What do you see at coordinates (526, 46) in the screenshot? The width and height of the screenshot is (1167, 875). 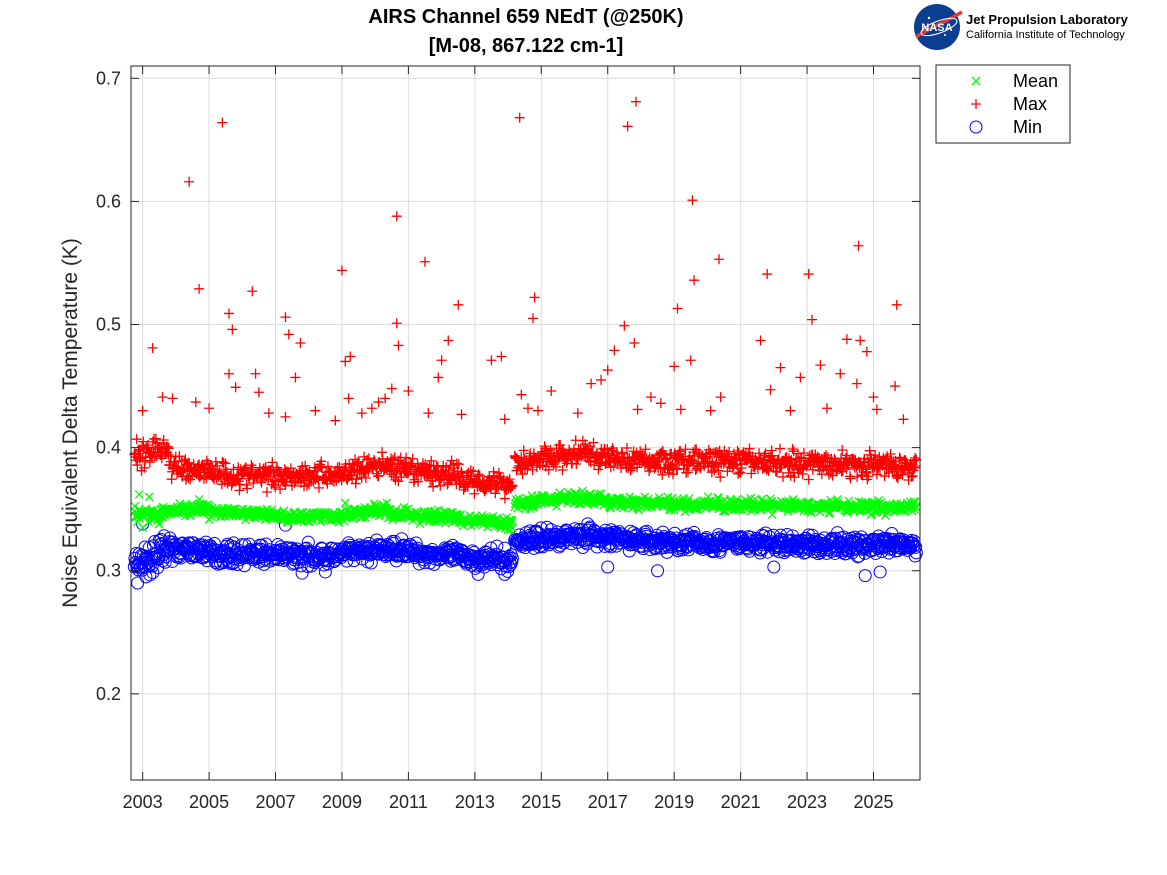 I see `chart-subtitle: [M-08, 867.122 cm-1]` at bounding box center [526, 46].